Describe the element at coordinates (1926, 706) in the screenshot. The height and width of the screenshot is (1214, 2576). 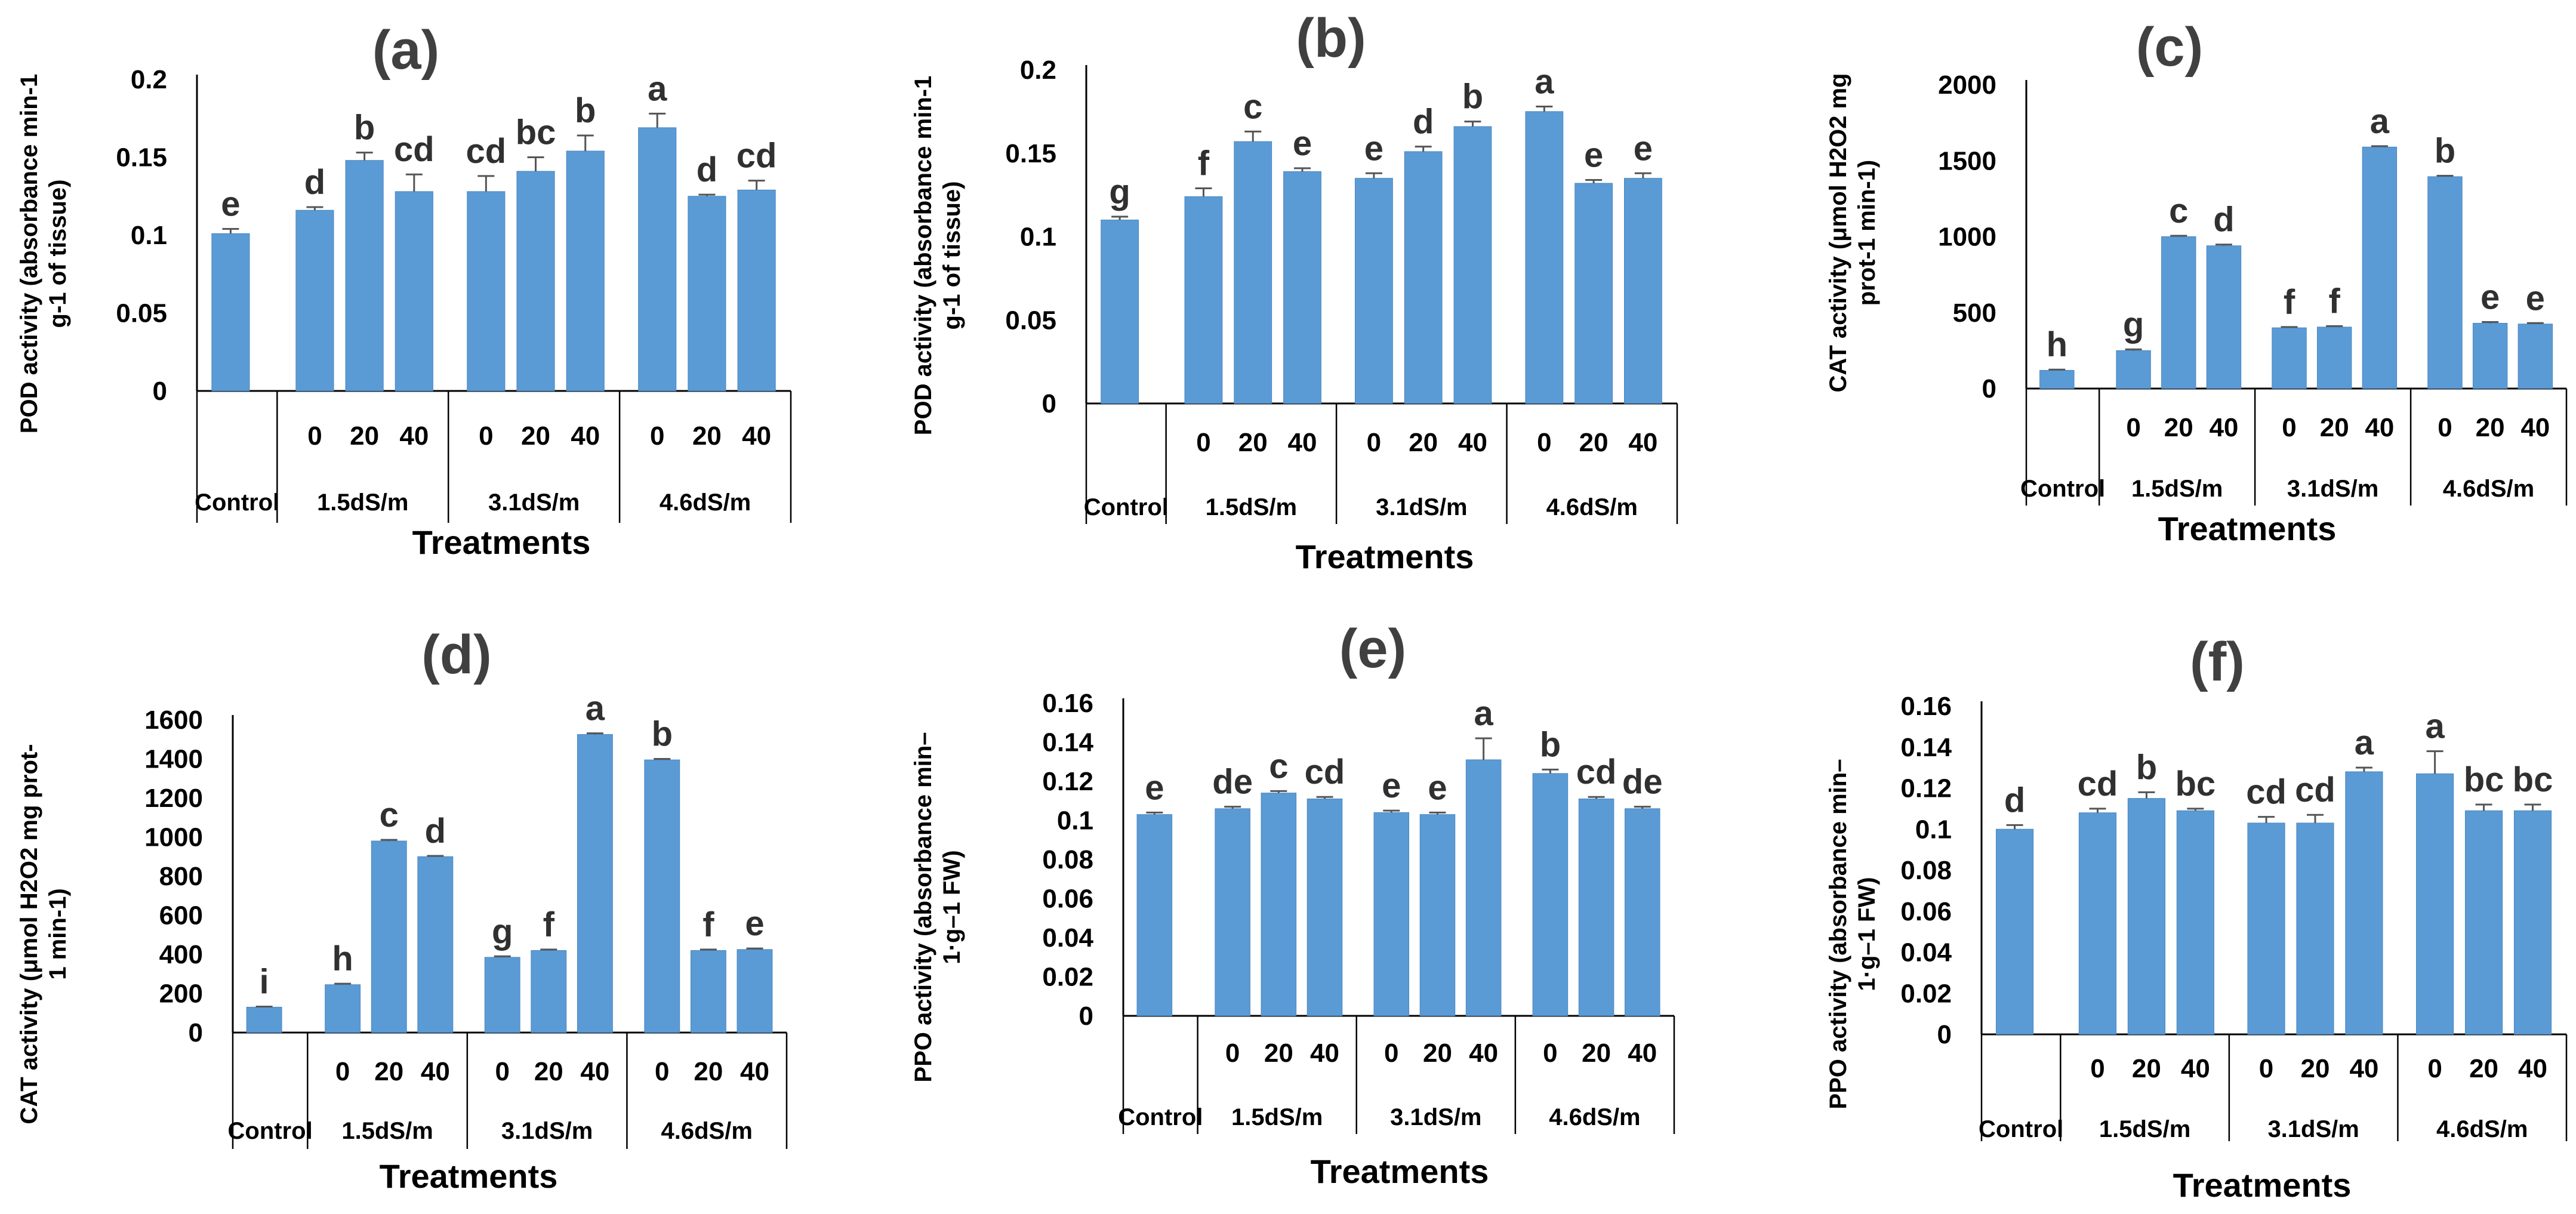
I see `y-tick-label: 0.16` at that location.